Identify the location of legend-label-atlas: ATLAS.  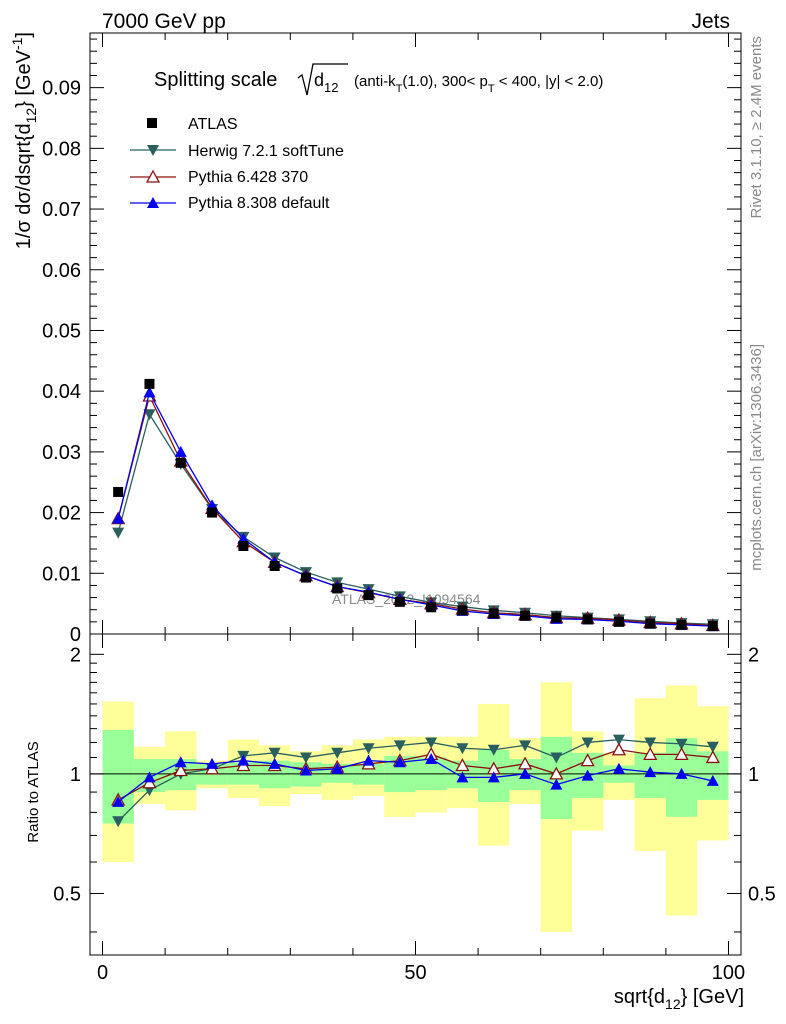
(213, 124).